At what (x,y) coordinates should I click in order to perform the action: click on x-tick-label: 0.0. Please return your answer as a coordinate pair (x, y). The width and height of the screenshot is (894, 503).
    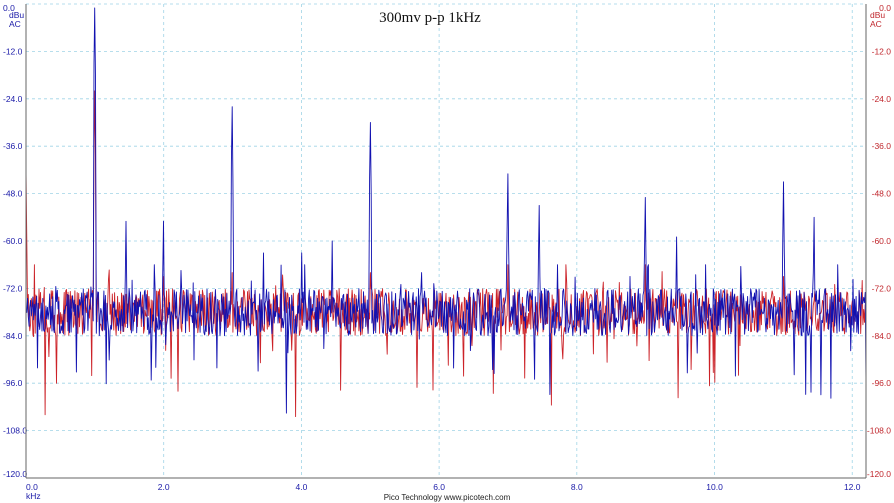
    Looking at the image, I should click on (32, 487).